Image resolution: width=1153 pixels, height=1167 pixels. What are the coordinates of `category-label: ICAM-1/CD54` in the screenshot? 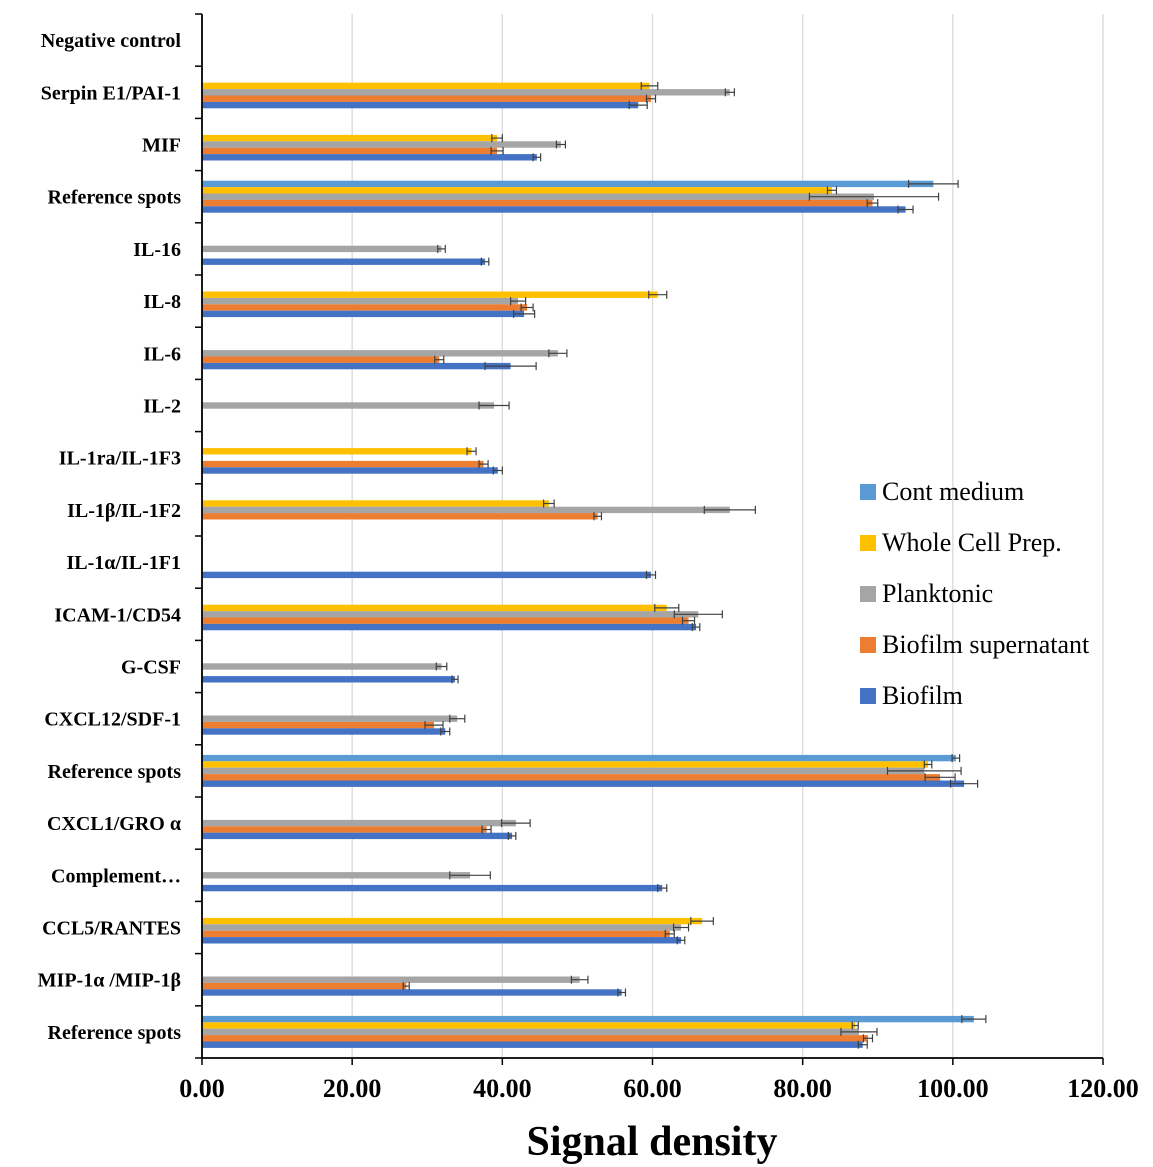 It's located at (117, 615).